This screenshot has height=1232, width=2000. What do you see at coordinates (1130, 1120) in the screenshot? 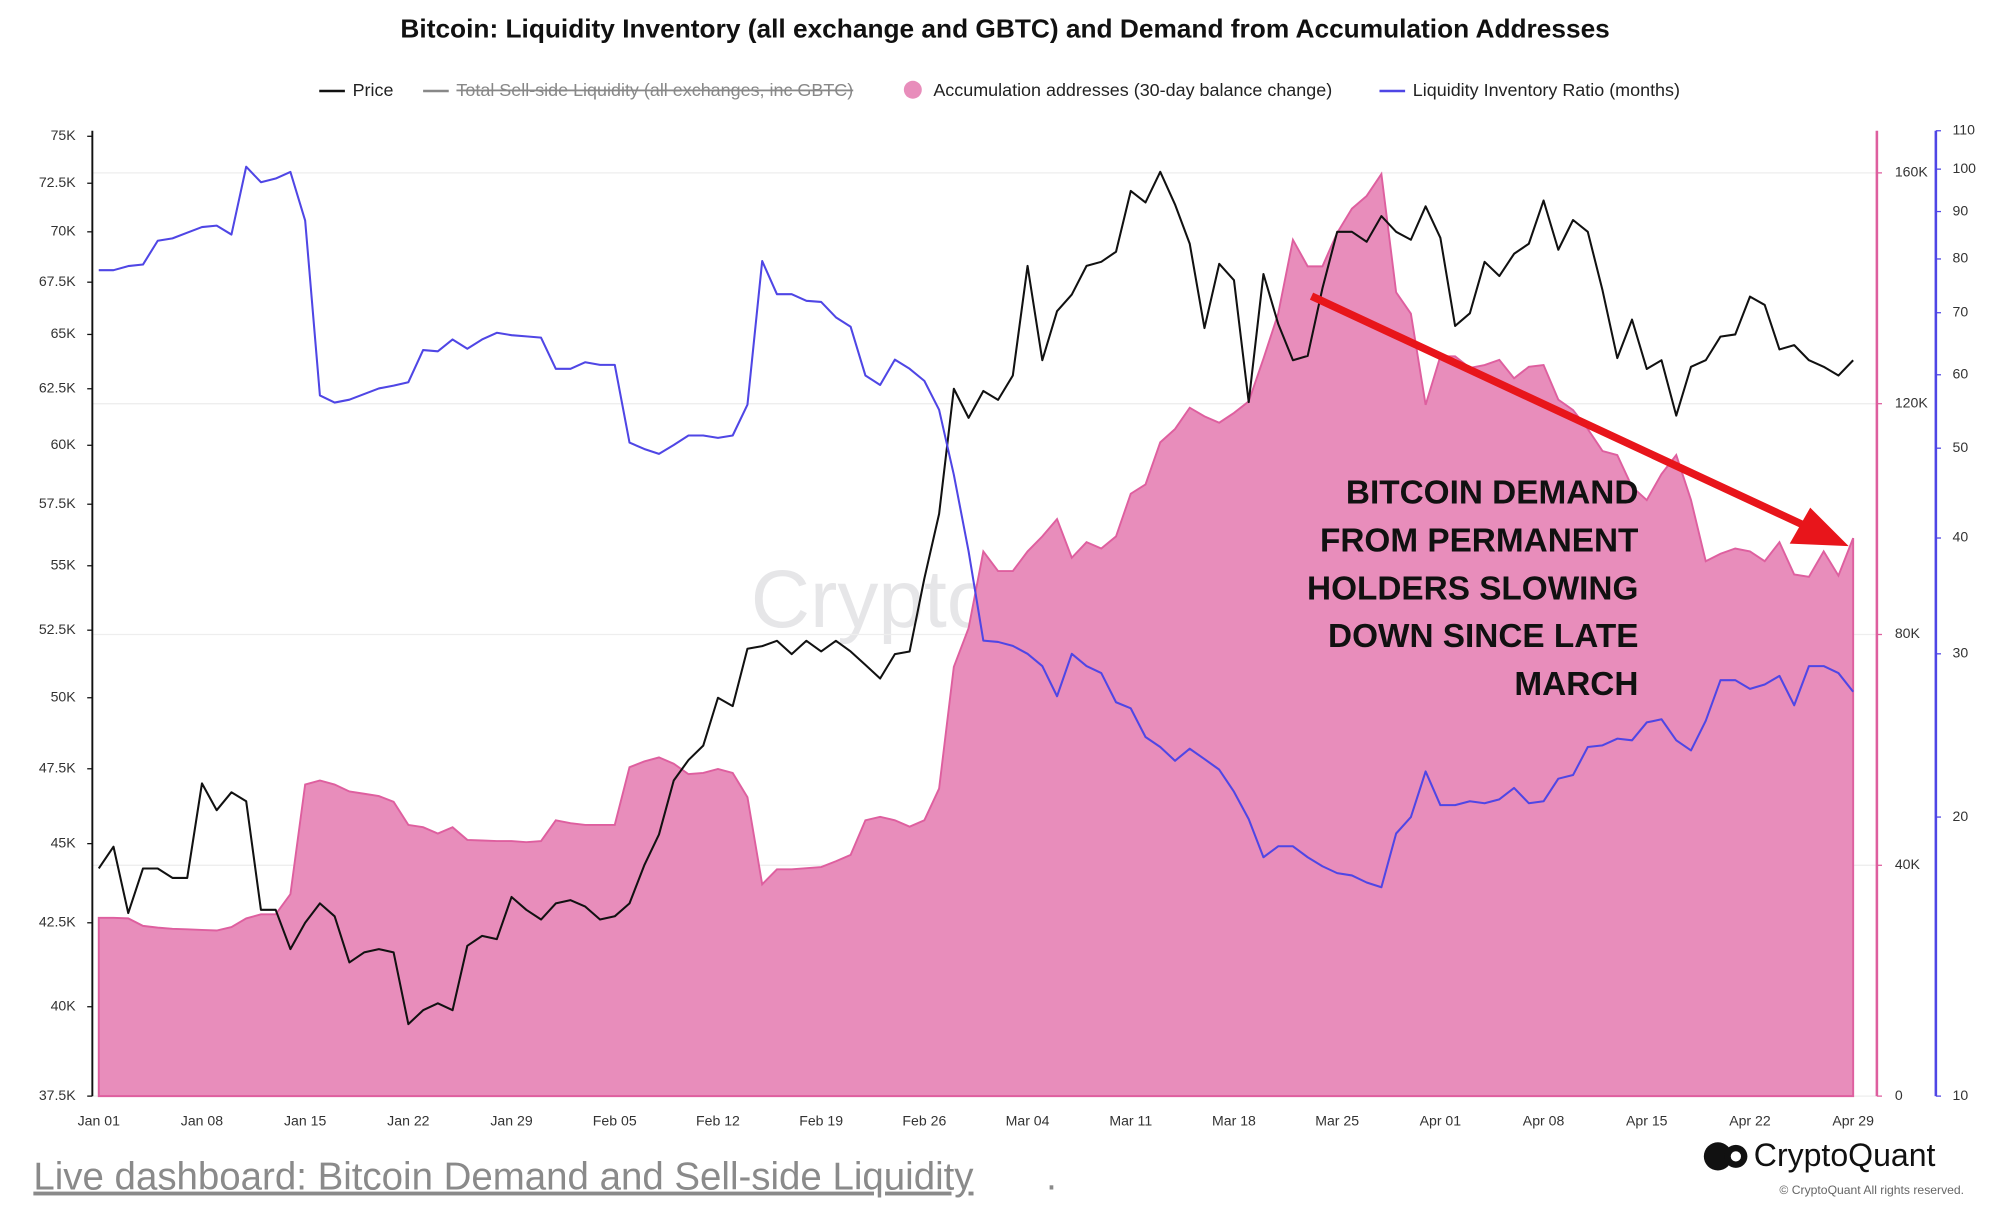
I see `x-tick-label: Mar 11` at bounding box center [1130, 1120].